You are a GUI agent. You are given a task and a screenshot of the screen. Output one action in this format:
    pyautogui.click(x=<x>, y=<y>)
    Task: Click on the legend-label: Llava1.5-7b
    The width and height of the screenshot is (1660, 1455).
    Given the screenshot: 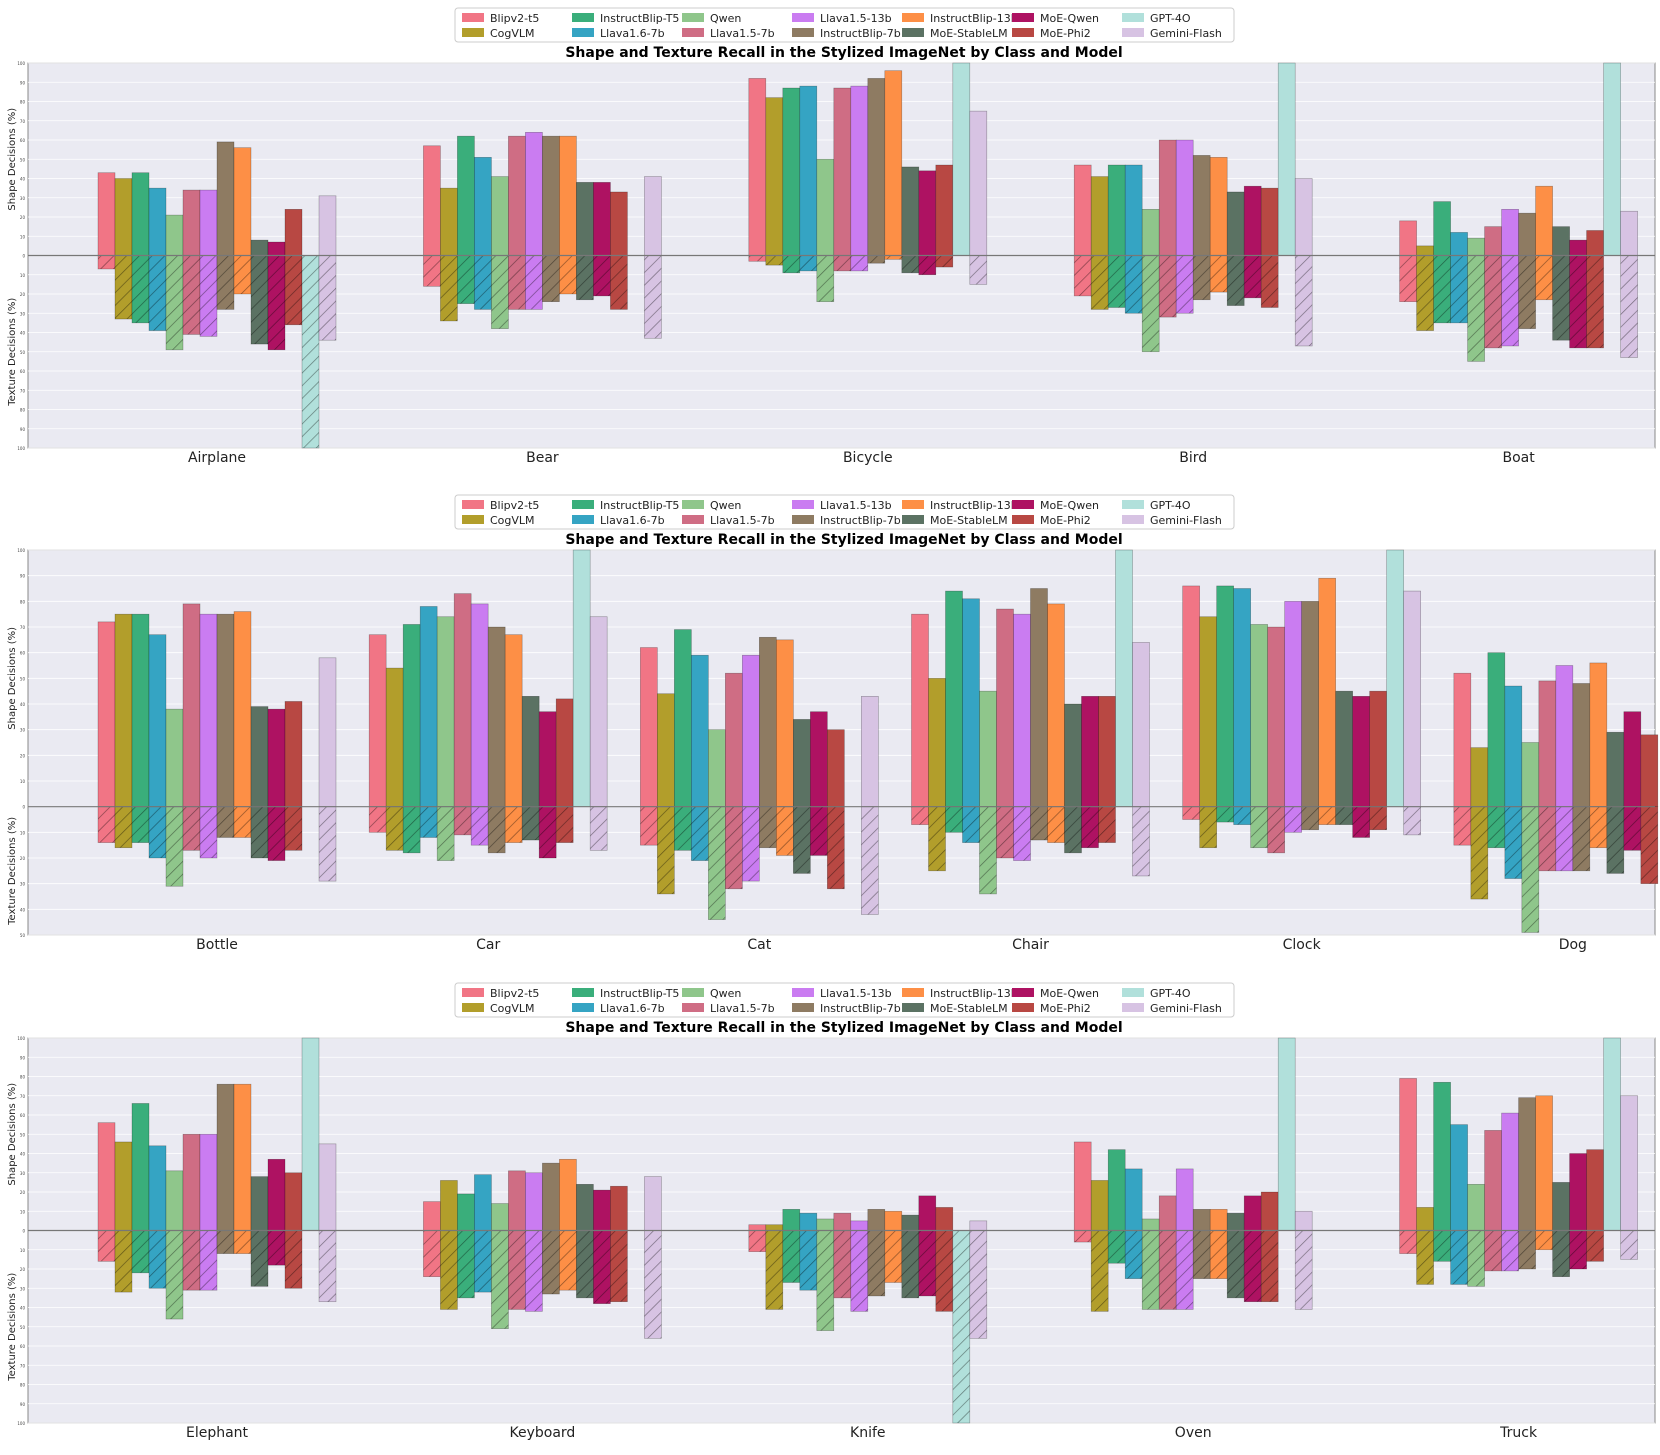 What is the action you would take?
    pyautogui.click(x=742, y=33)
    